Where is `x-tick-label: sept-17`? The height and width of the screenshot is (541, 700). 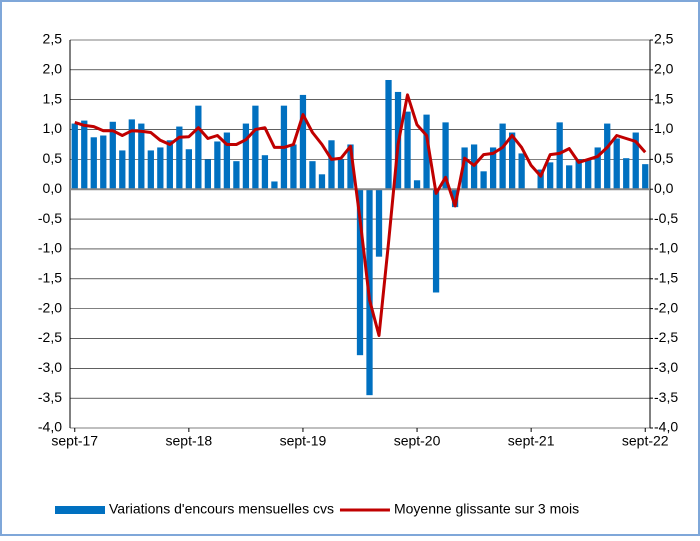
x-tick-label: sept-17 is located at coordinates (74, 441).